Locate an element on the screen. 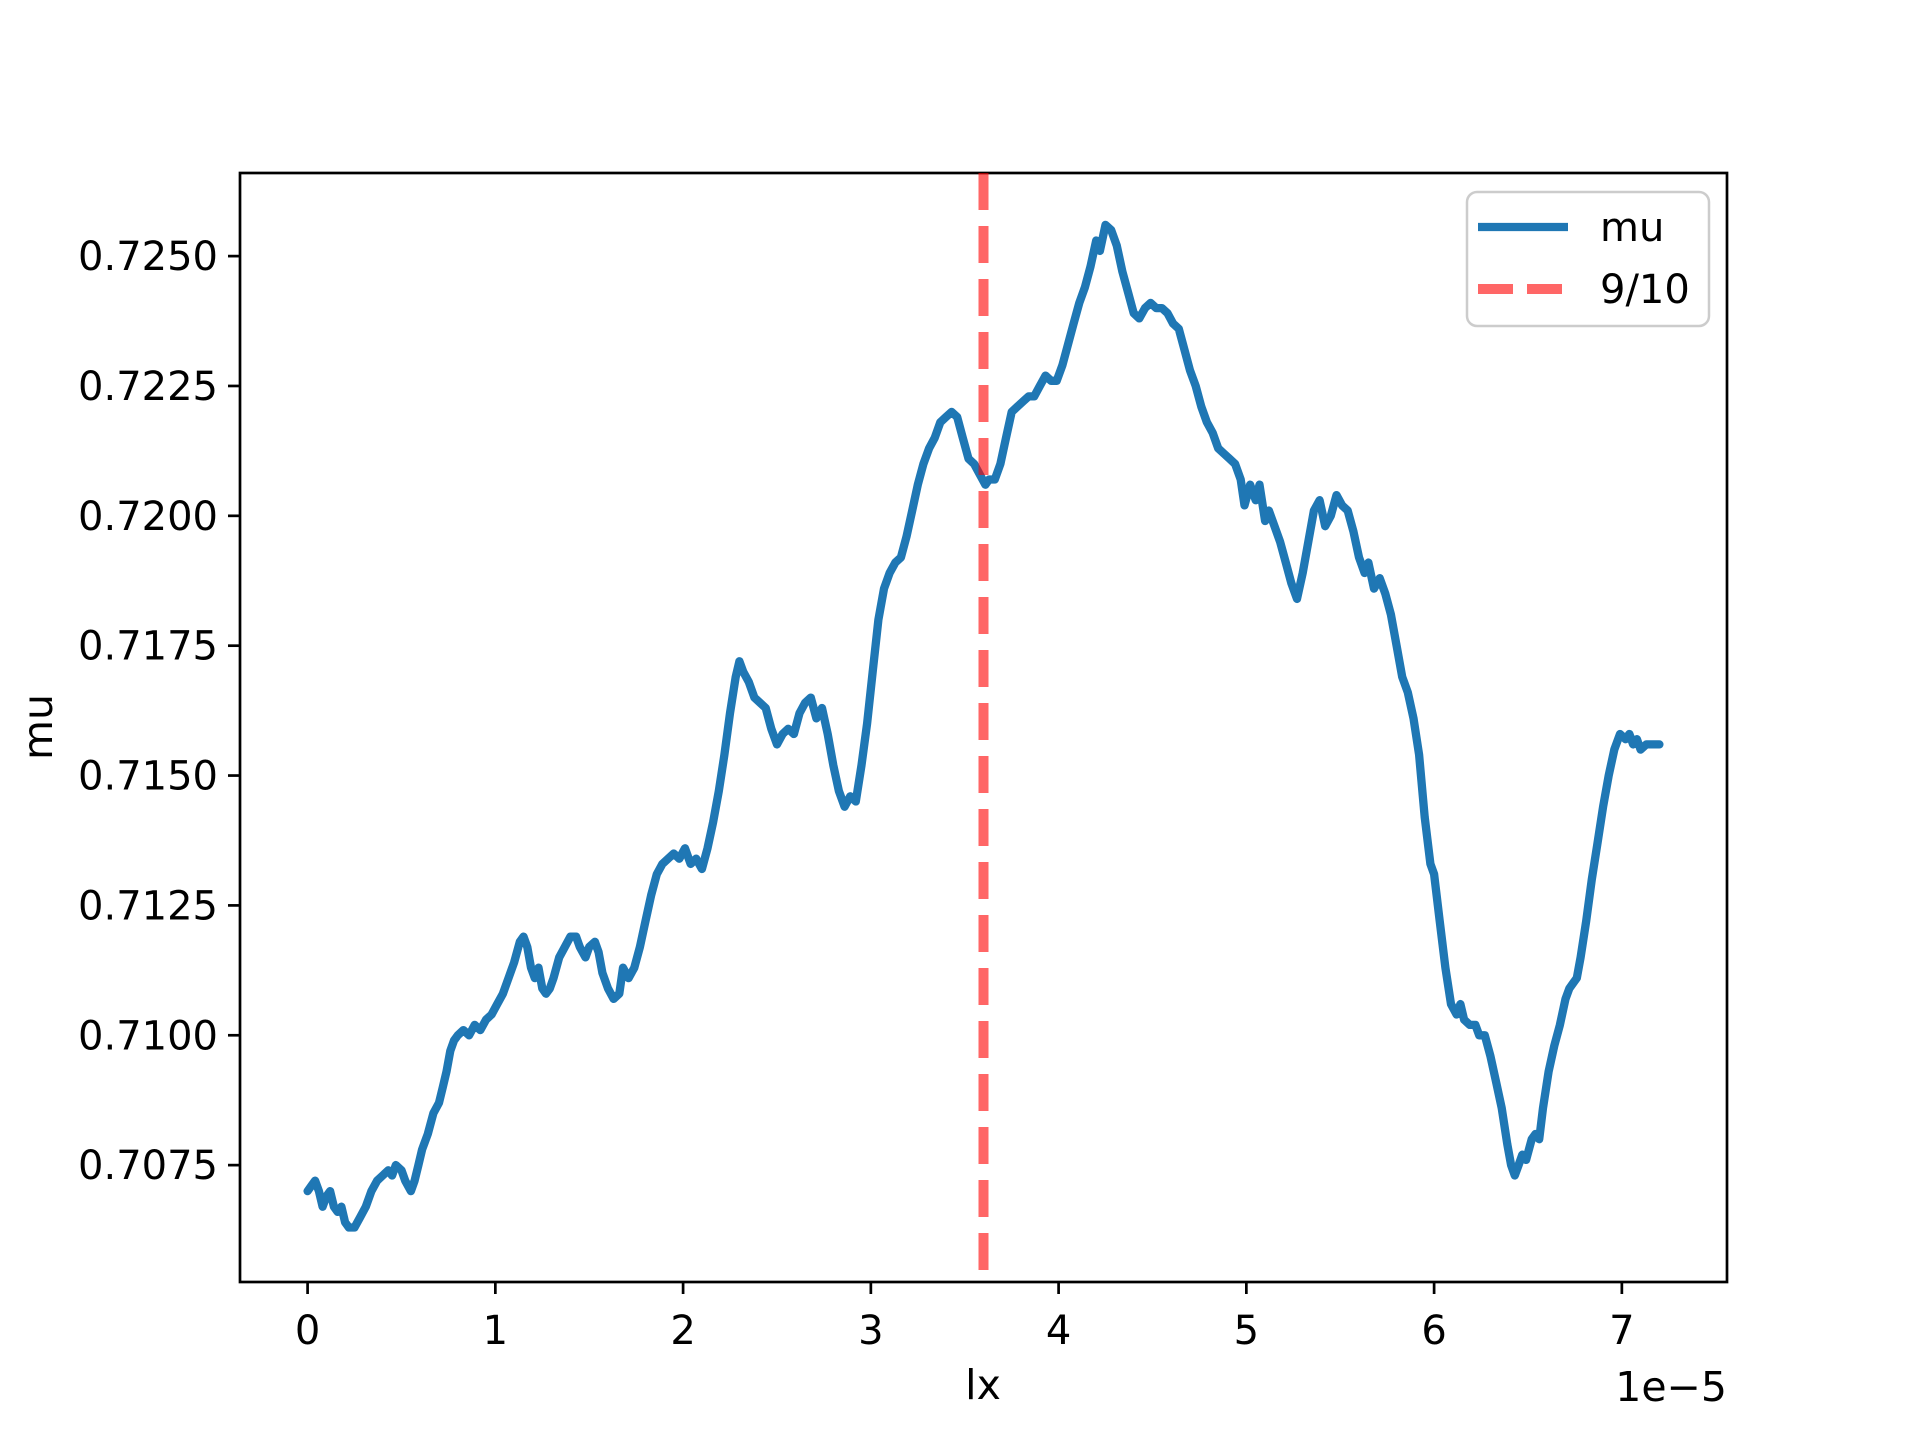 The image size is (1920, 1440). y-tick-label: 0.7150 is located at coordinates (148, 777).